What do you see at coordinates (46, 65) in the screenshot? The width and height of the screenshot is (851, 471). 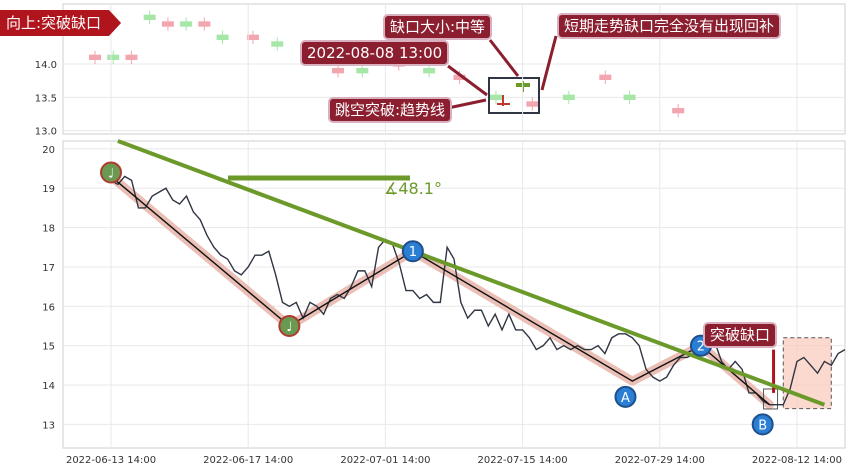 I see `top-y-tick-label: 14.0` at bounding box center [46, 65].